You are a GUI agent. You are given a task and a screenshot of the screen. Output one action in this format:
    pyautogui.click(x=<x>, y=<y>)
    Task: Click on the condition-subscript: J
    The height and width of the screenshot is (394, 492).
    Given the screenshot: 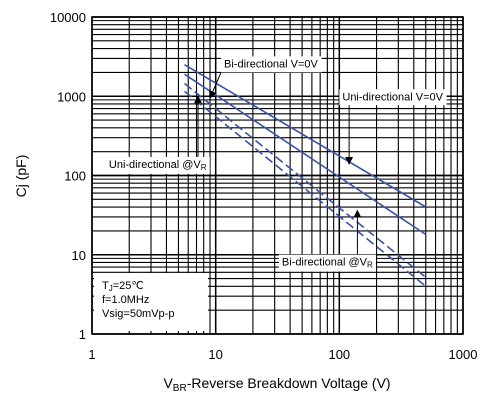 What is the action you would take?
    pyautogui.click(x=111, y=288)
    